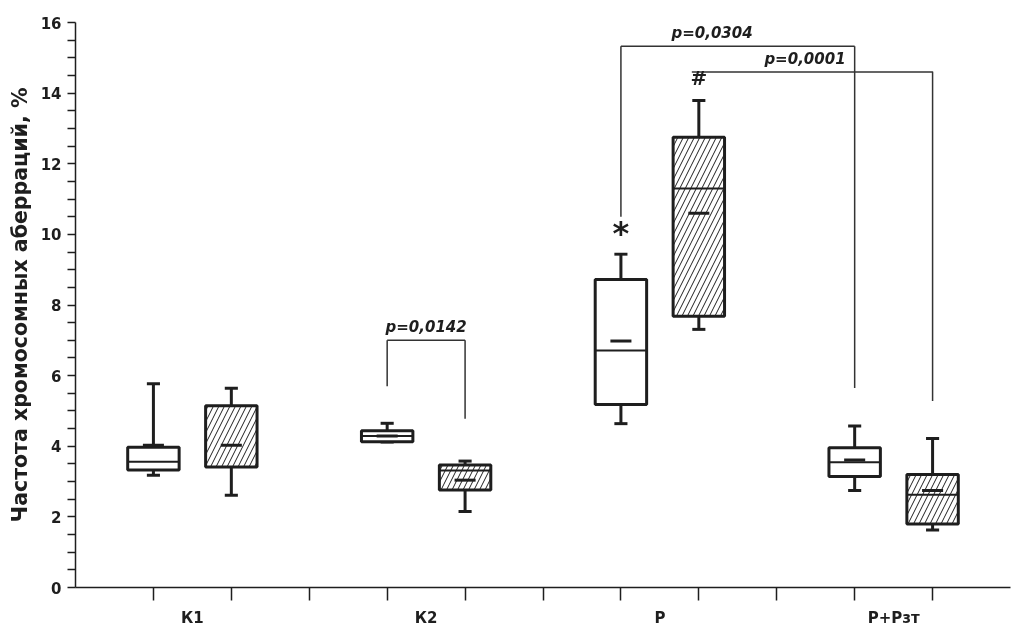  Describe the element at coordinates (56, 447) in the screenshot. I see `y-tick-label: 4` at that location.